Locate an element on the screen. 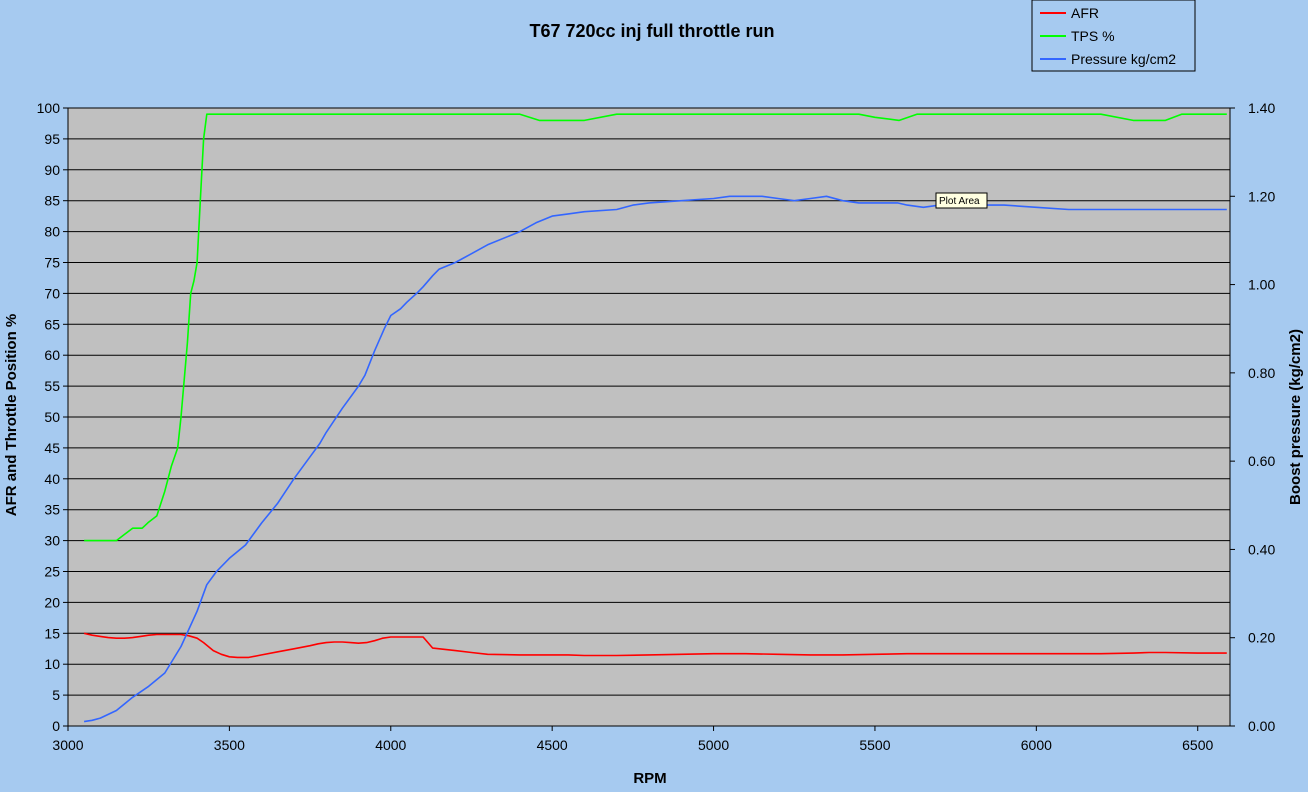  x-tick-label-5000: 5000 is located at coordinates (713, 745).